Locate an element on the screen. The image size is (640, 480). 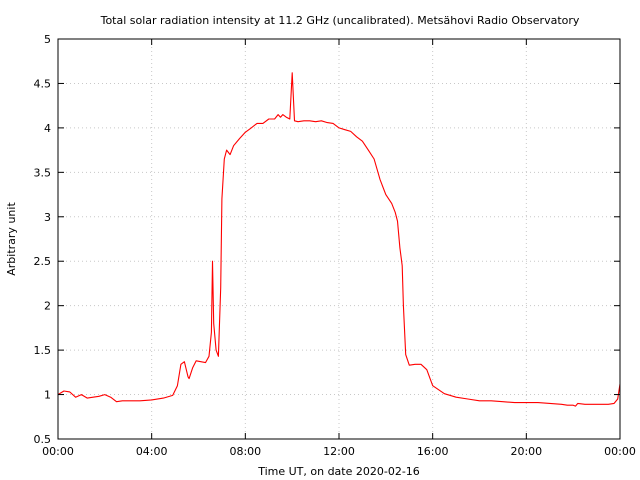
y-tick-label: 5 is located at coordinates (47, 39).